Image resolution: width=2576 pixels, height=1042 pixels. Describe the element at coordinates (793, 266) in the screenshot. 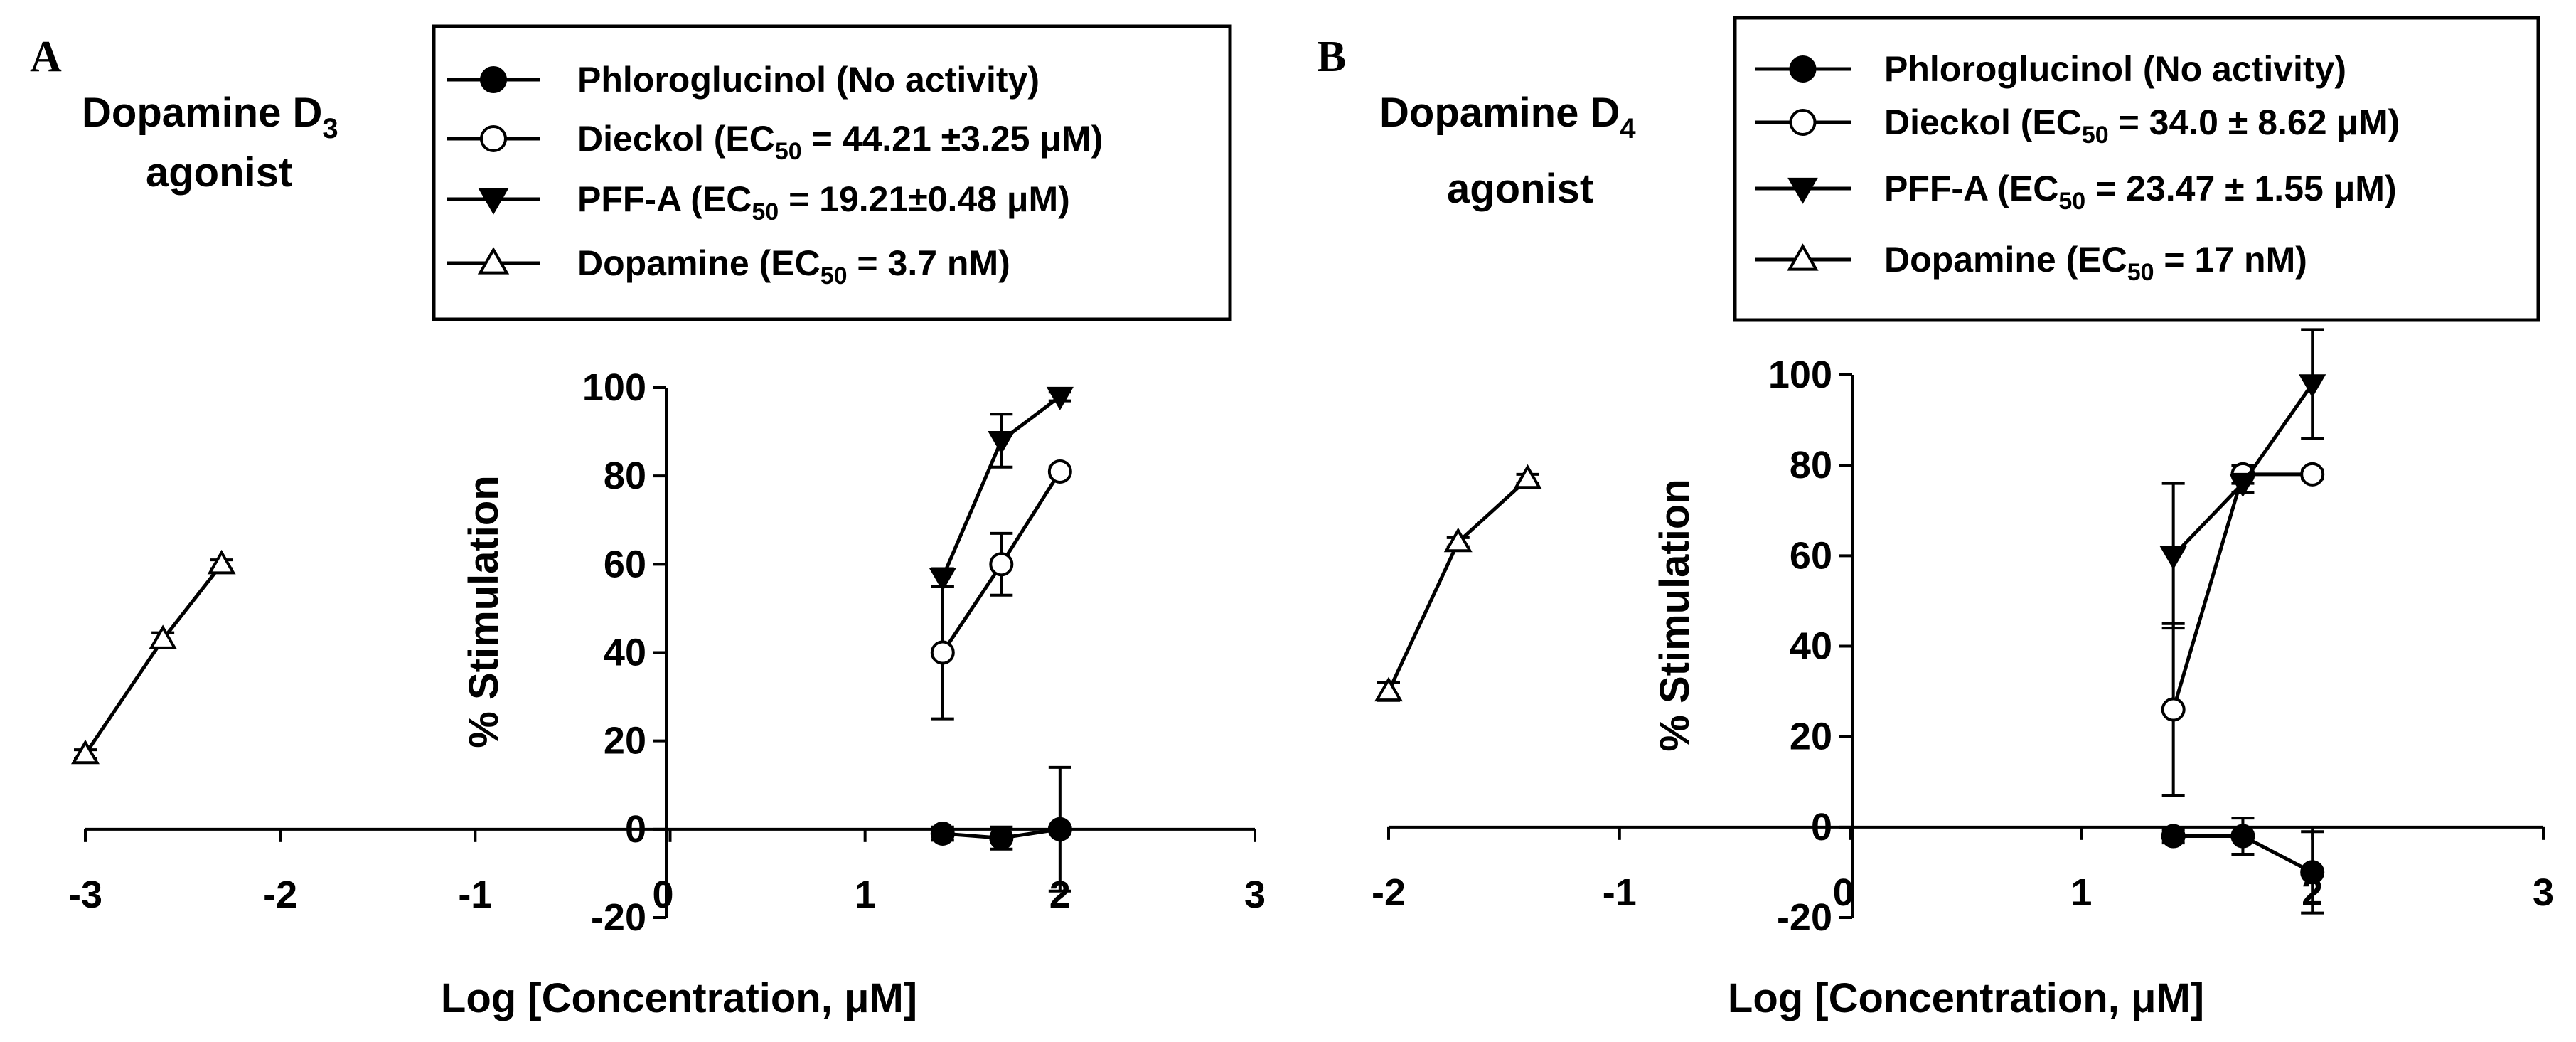

I see `legend-label: Dopamine (EC50 = 3.7 nM)` at that location.